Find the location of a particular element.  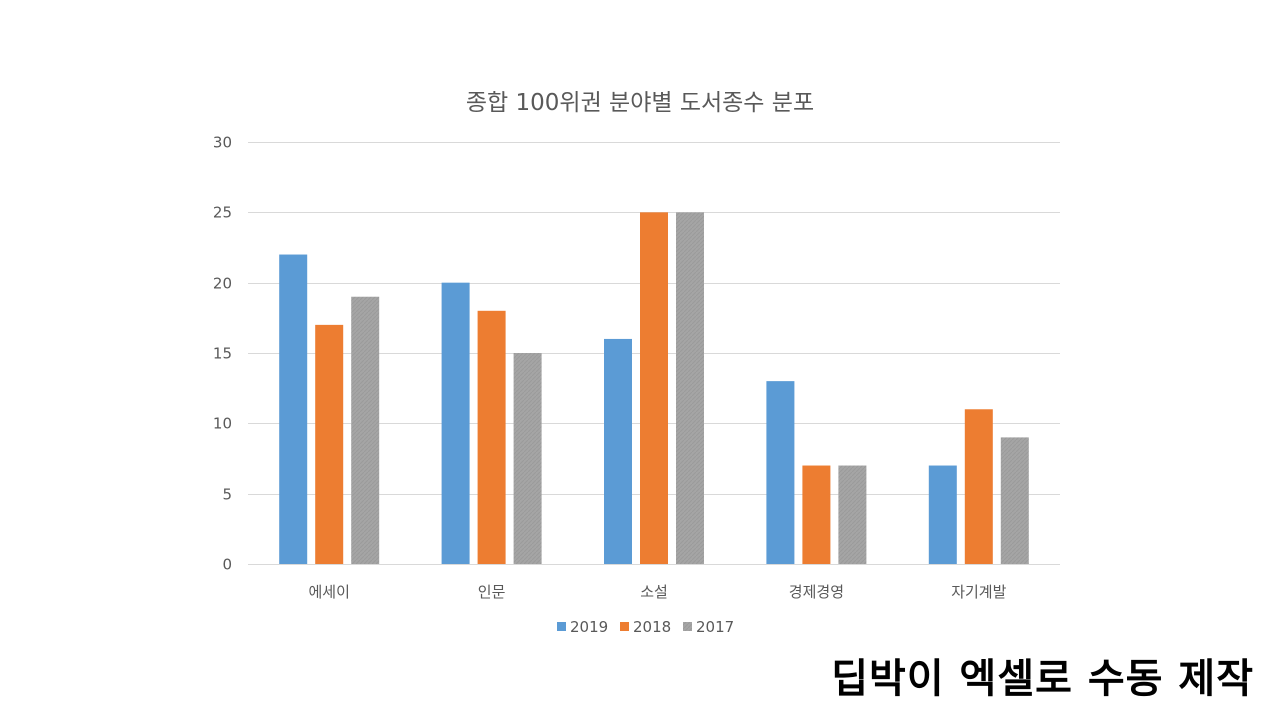

y-tick-label: 0 is located at coordinates (227, 565).